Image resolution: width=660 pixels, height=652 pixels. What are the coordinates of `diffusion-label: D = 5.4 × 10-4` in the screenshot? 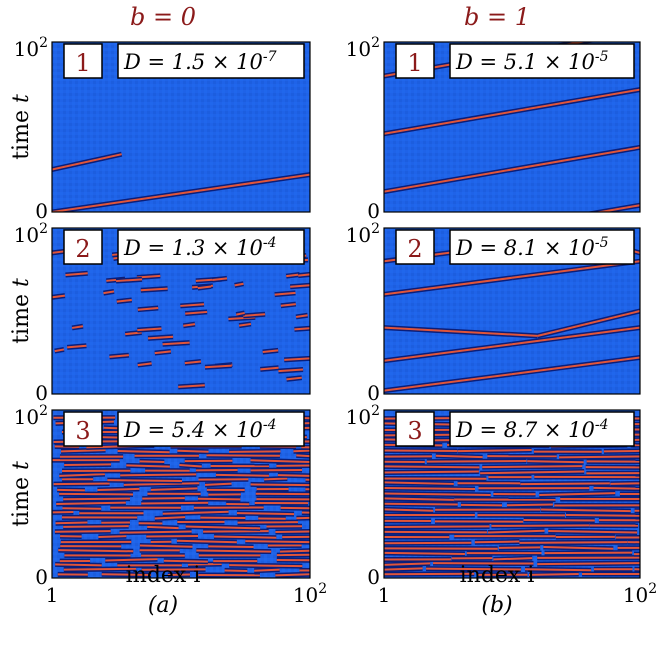 It's located at (211, 429).